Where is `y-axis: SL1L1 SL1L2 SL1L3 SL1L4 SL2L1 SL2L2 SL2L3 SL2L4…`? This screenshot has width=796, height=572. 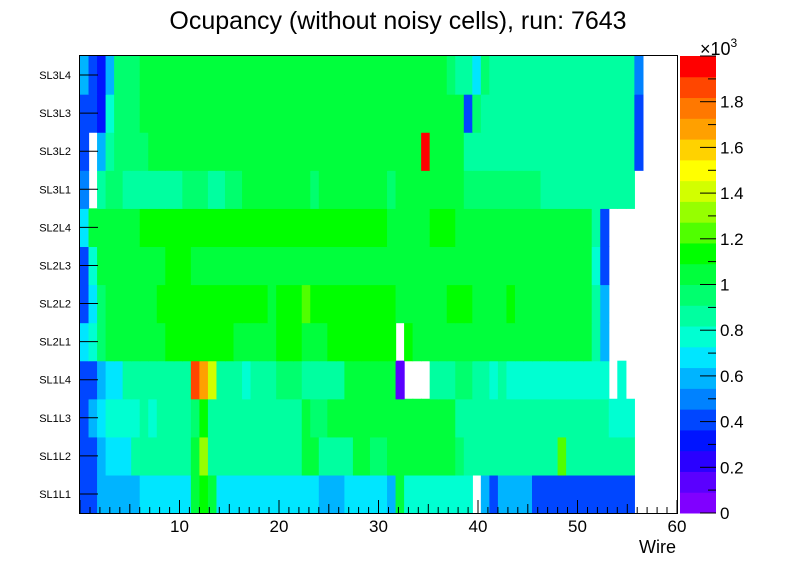 y-axis: SL1L1 SL1L2 SL1L3 SL1L4 SL2L1 SL2L2 SL2L3 SL2L4… is located at coordinates (68, 285).